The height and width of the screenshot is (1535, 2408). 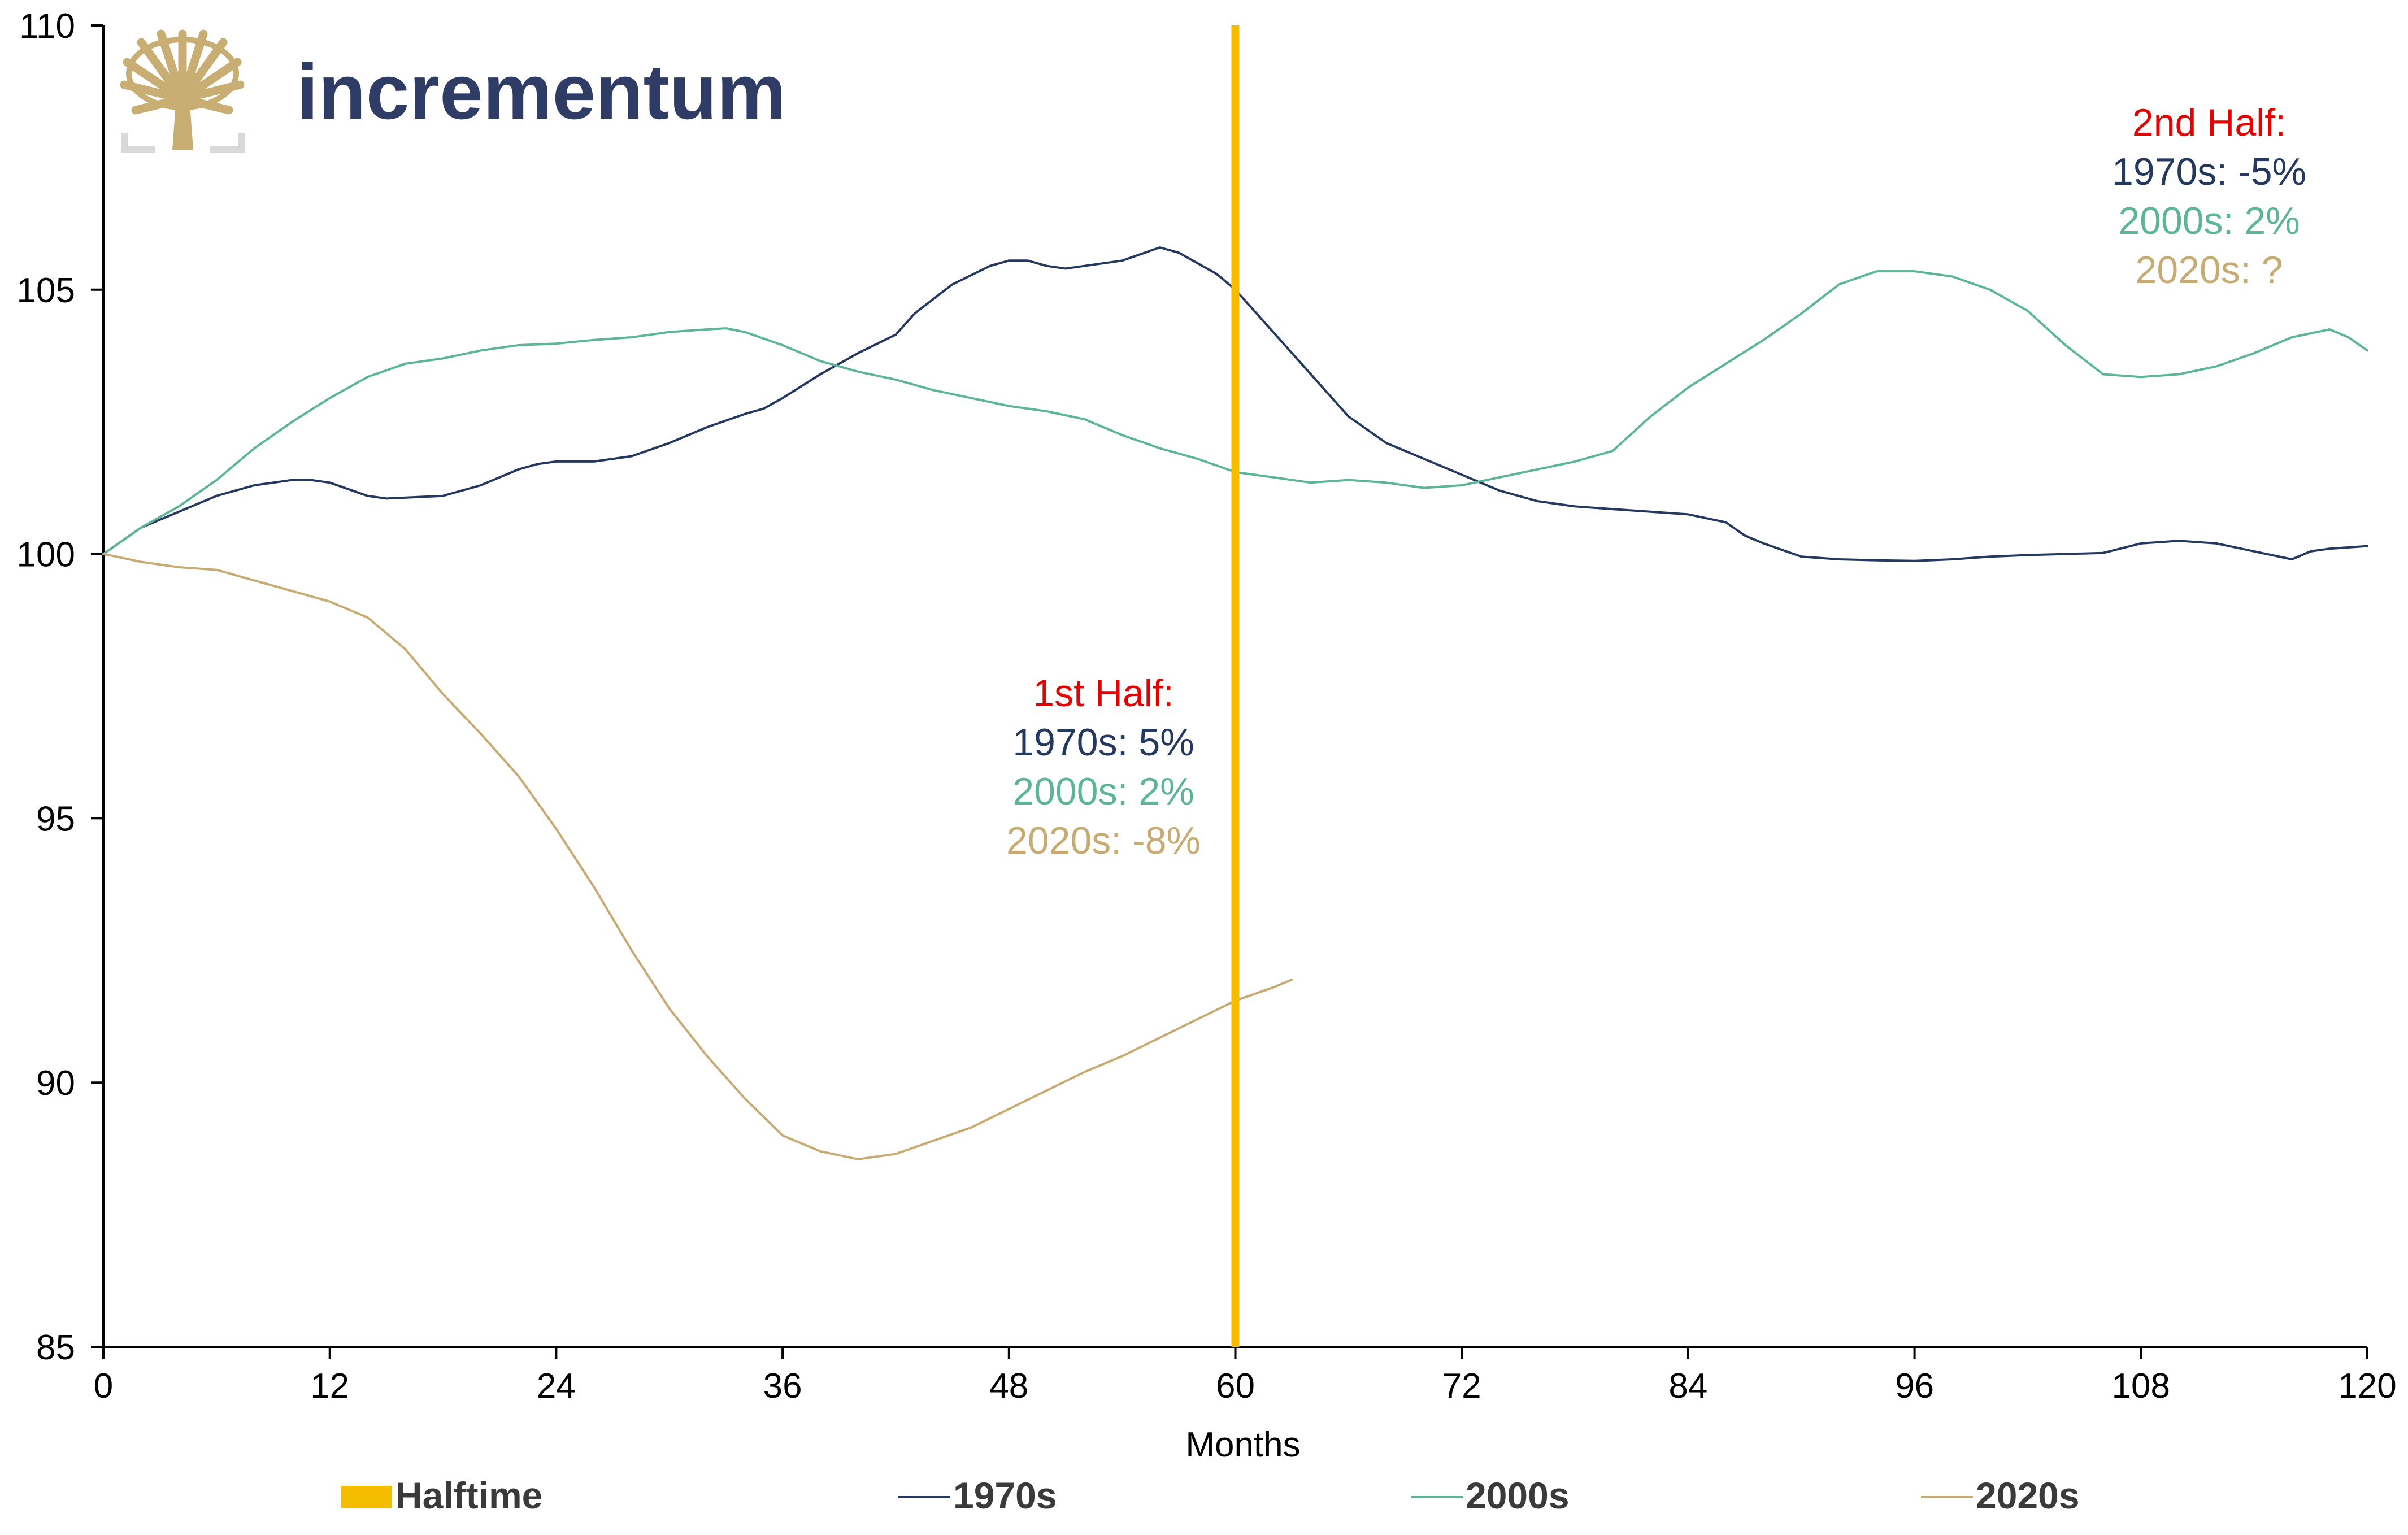 I want to click on brand-name: incrementum, so click(x=541, y=92).